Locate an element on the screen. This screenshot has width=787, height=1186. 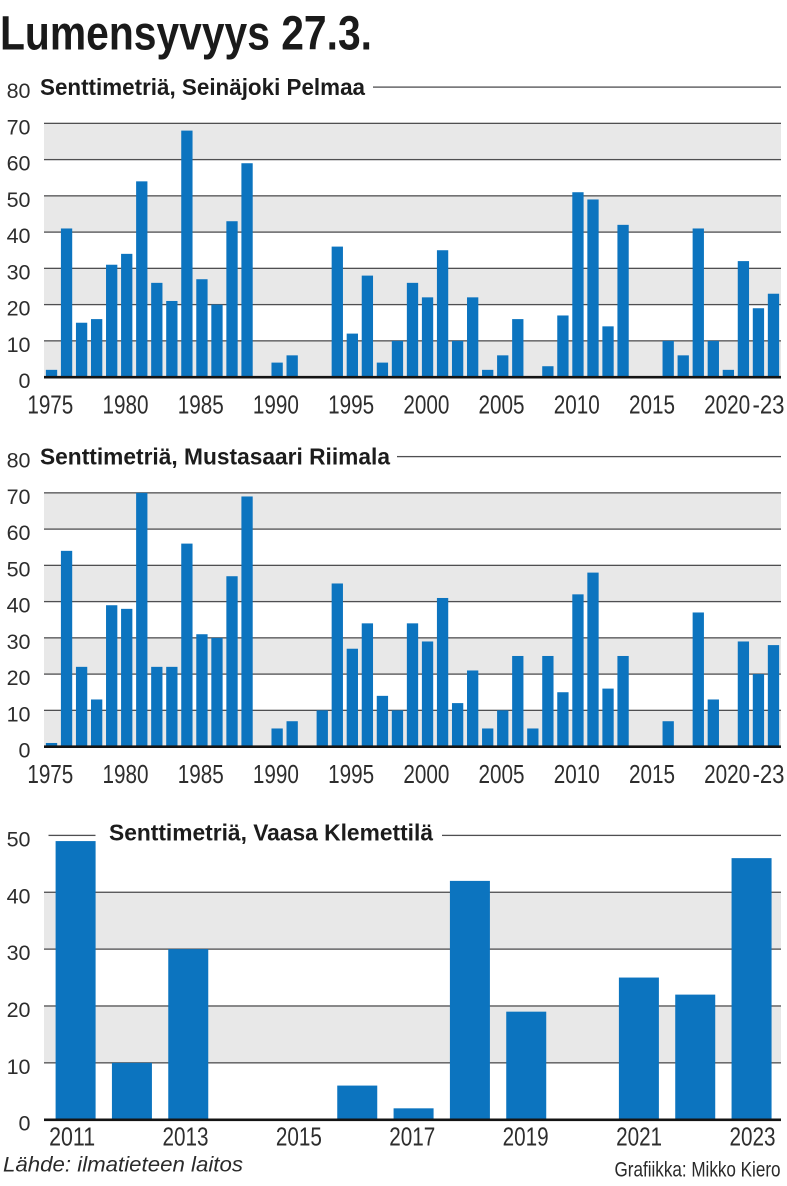
svg-text: 2013 is located at coordinates (186, 1137).